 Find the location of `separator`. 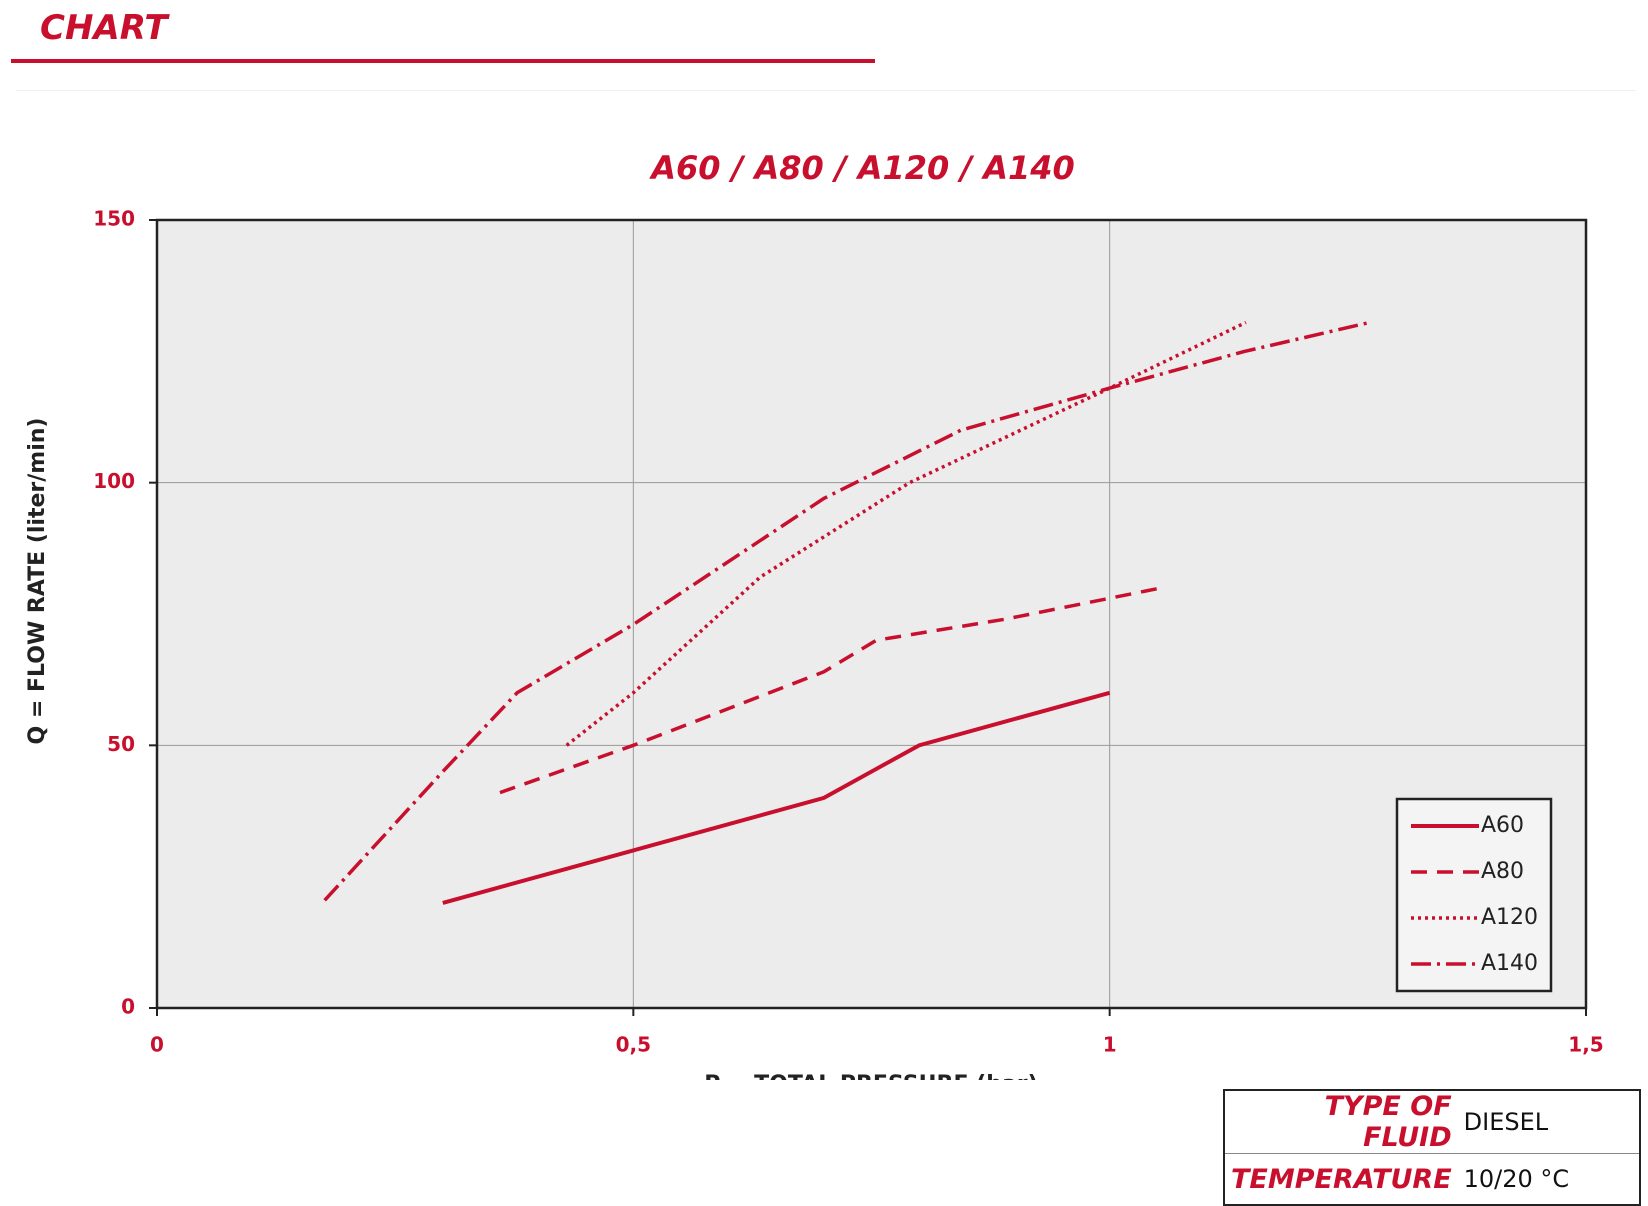

separator is located at coordinates (826, 90).